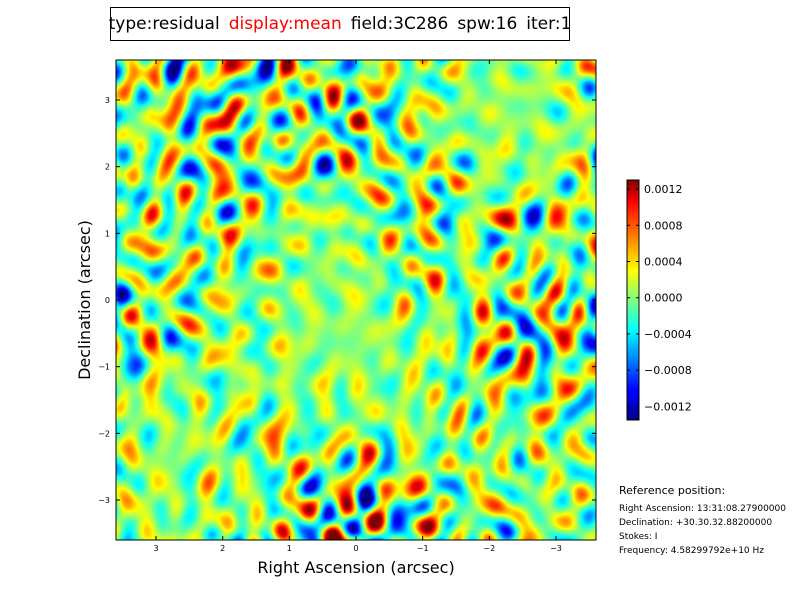 This screenshot has height=600, width=800. What do you see at coordinates (556, 548) in the screenshot?
I see `x-tick-label: −3` at bounding box center [556, 548].